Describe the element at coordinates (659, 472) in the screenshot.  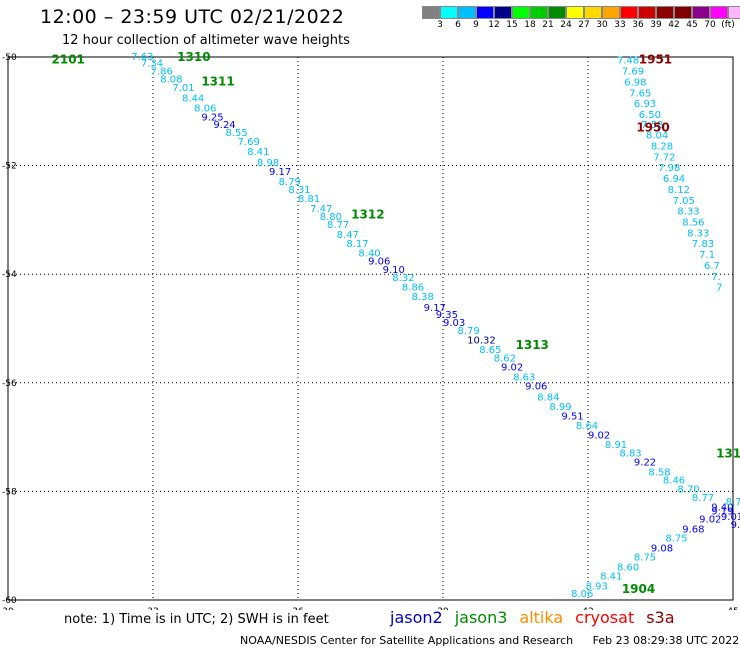
I see `wave-height-value: 8.58` at that location.